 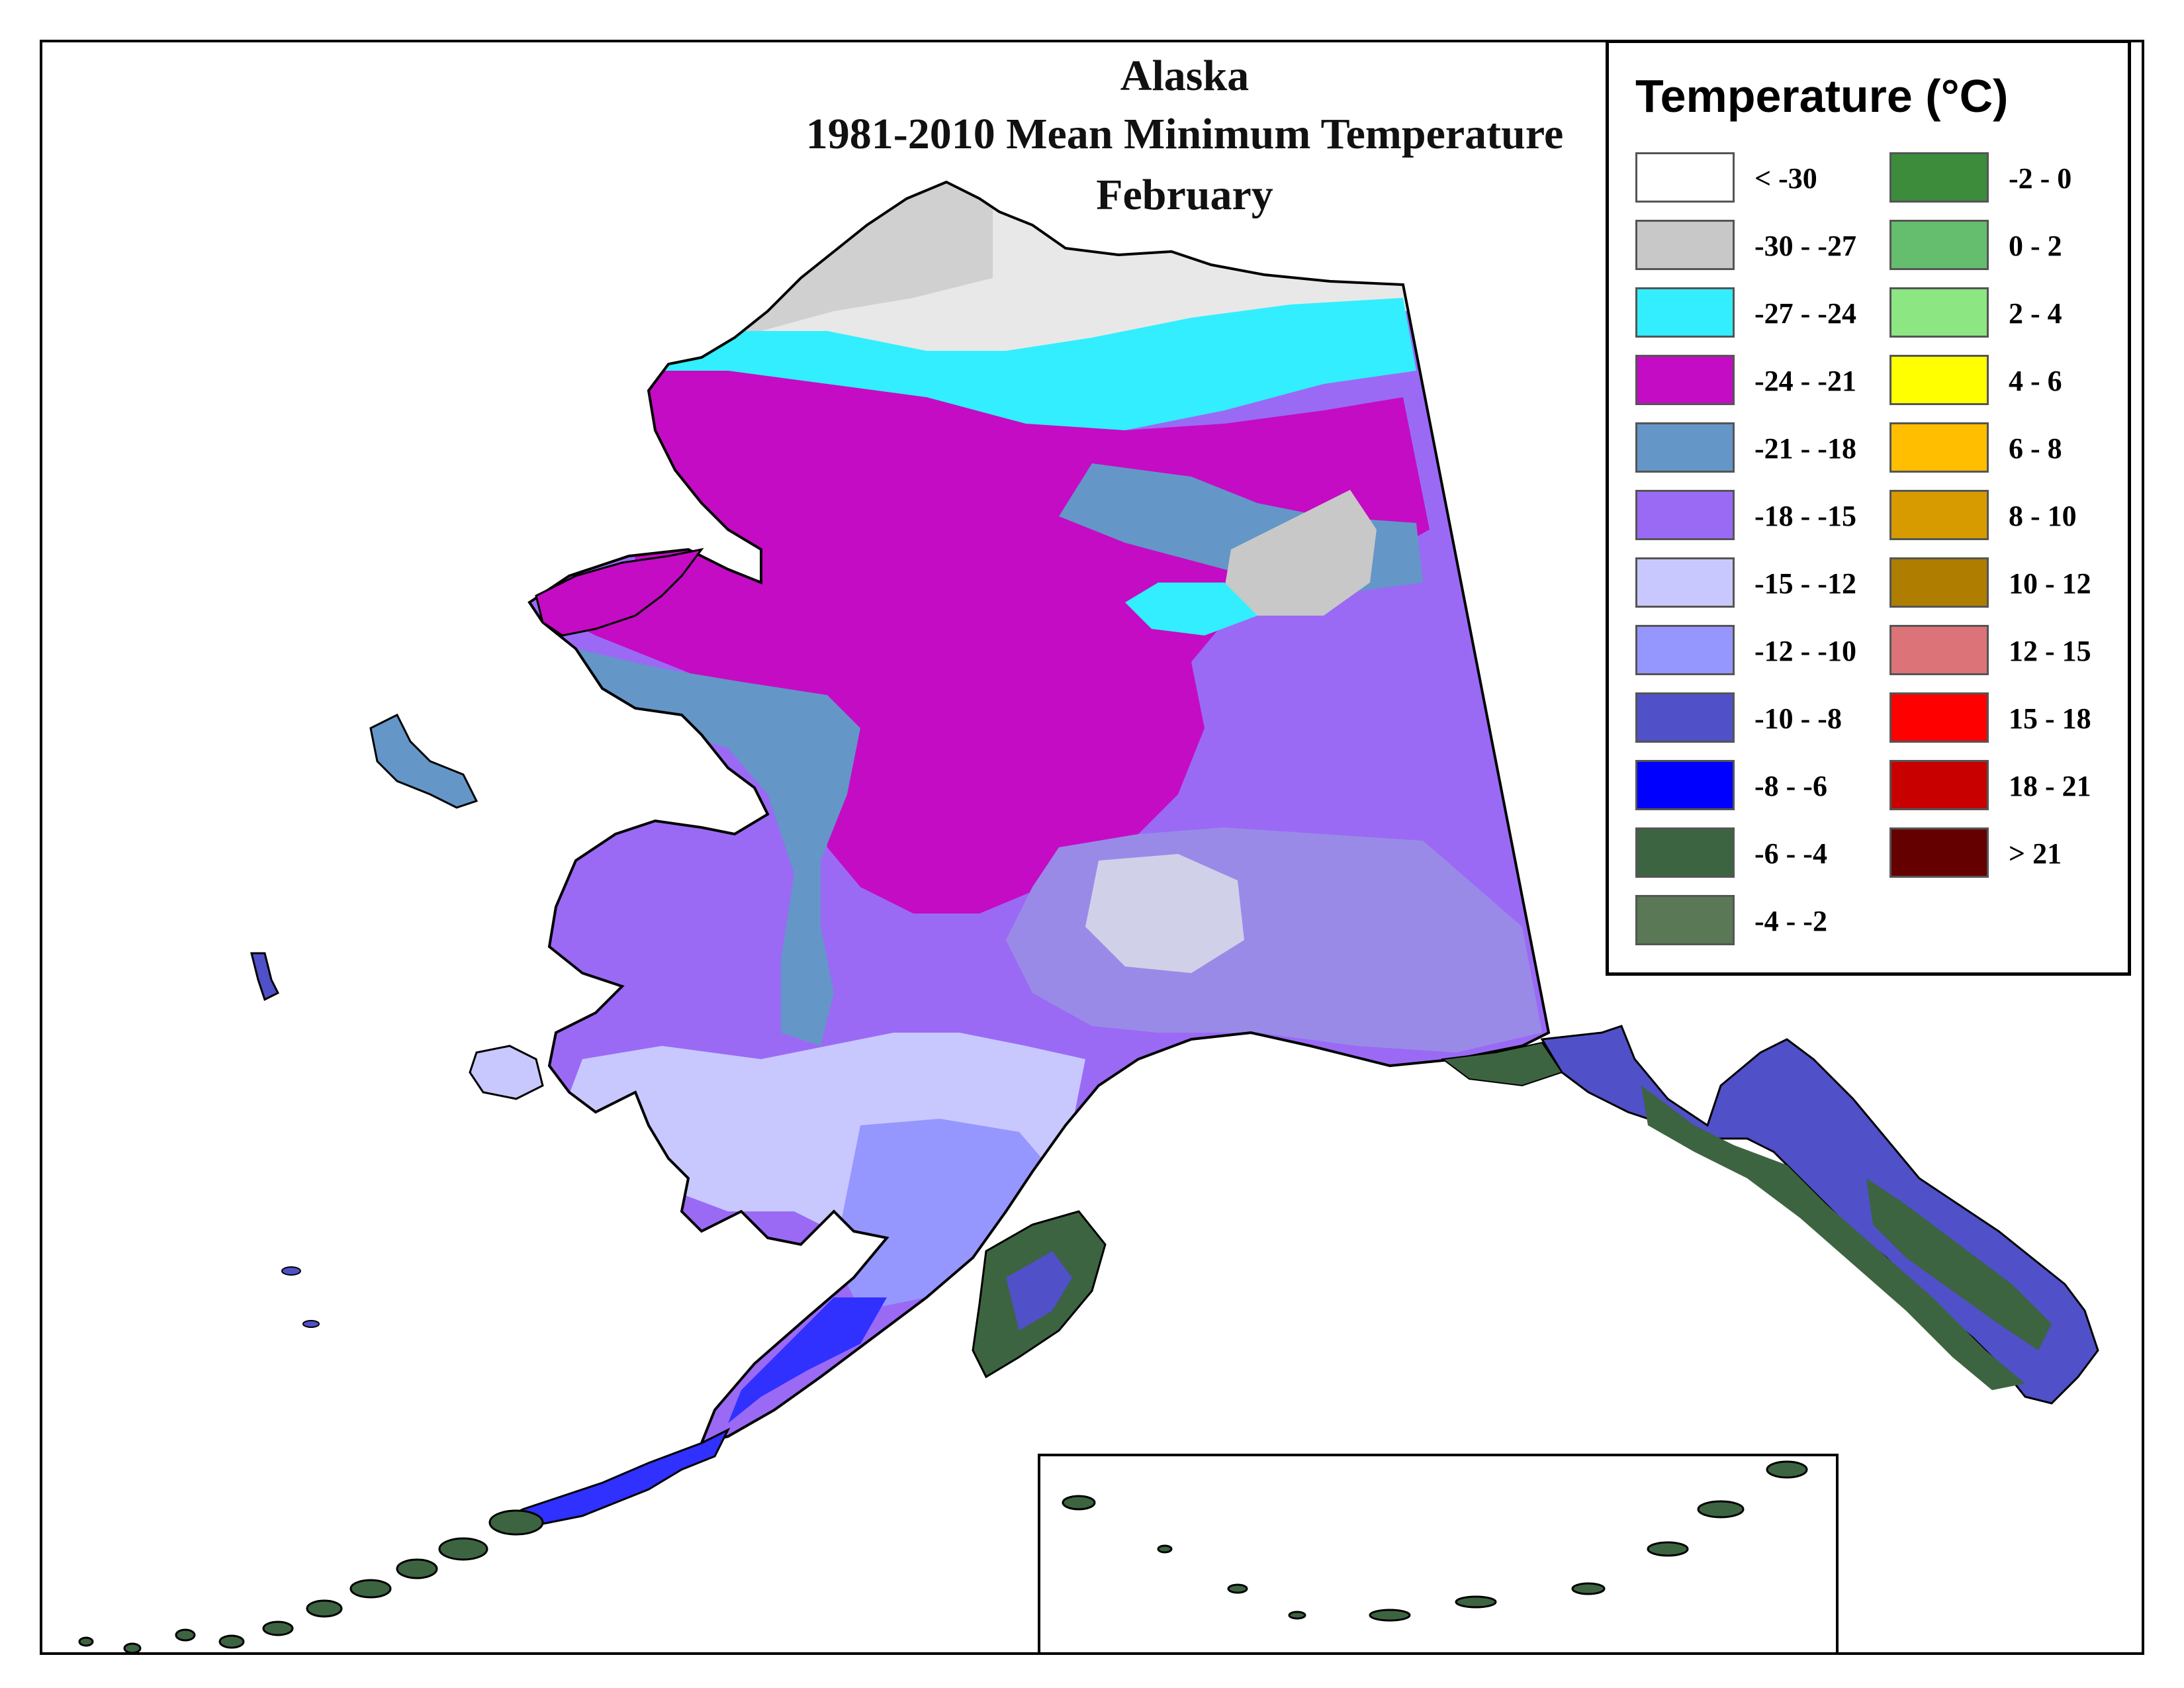 What do you see at coordinates (2050, 583) in the screenshot?
I see `legend-label: 10 - 12` at bounding box center [2050, 583].